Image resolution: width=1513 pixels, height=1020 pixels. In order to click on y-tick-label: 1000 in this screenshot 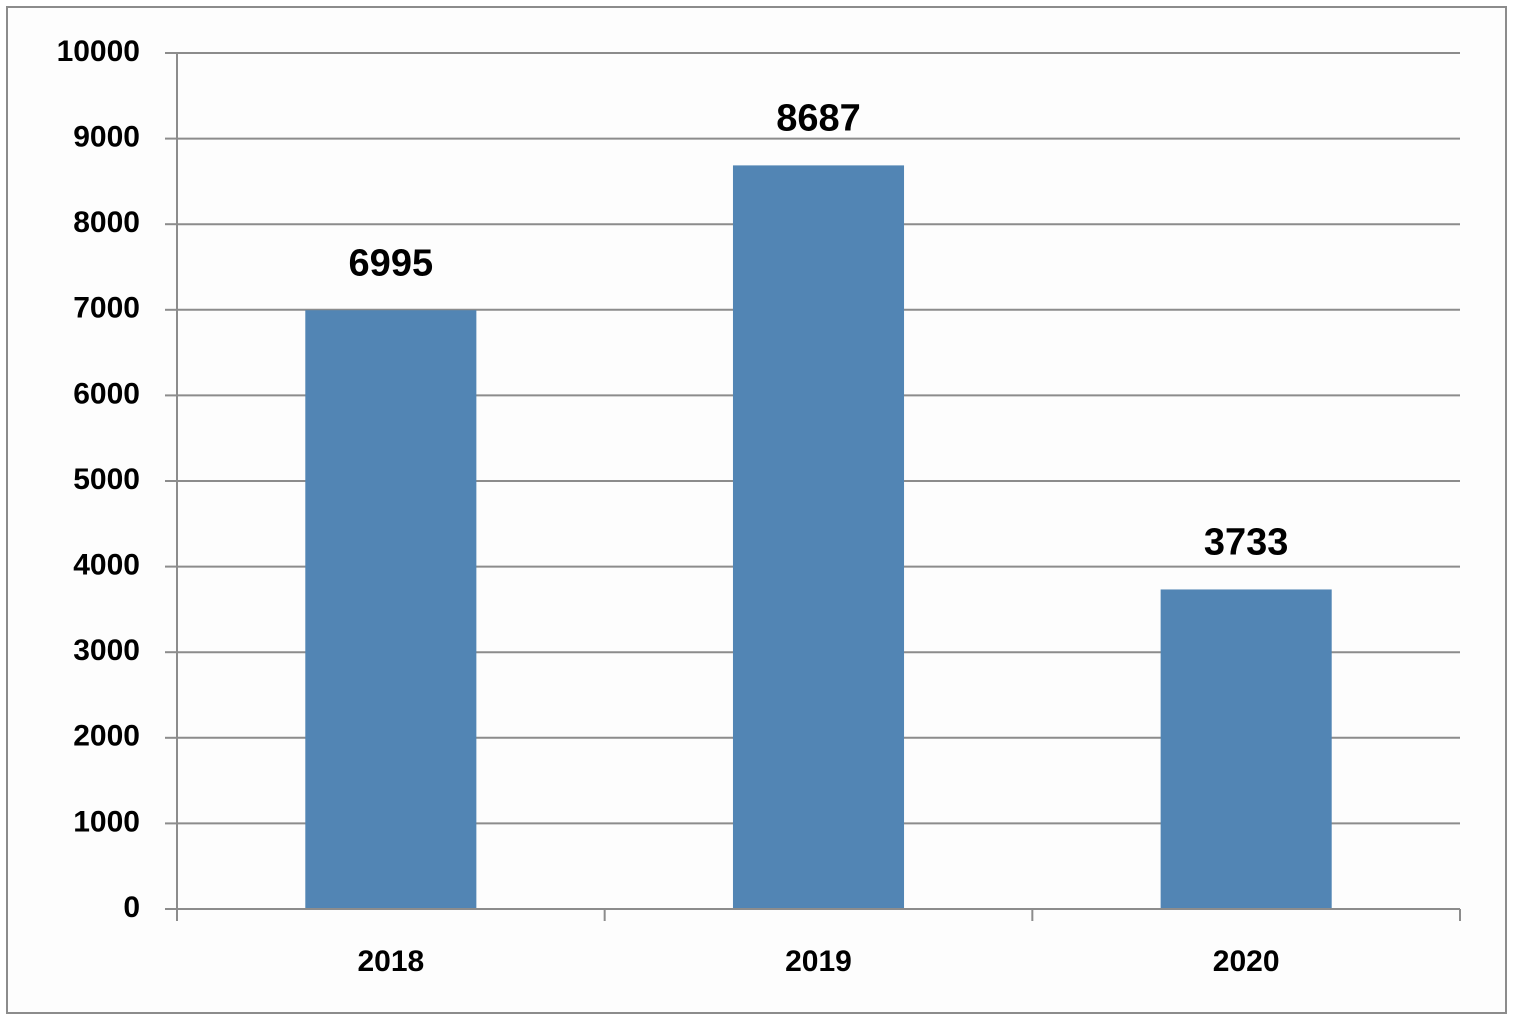, I will do `click(106, 821)`.